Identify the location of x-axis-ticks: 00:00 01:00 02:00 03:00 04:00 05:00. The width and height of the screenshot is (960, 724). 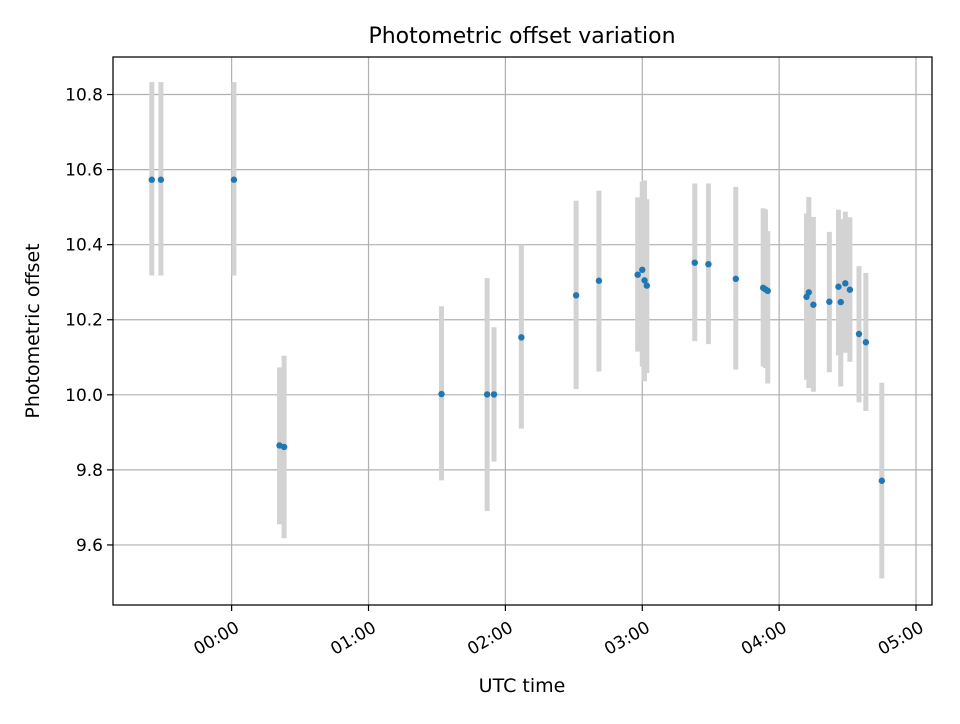
(558, 632).